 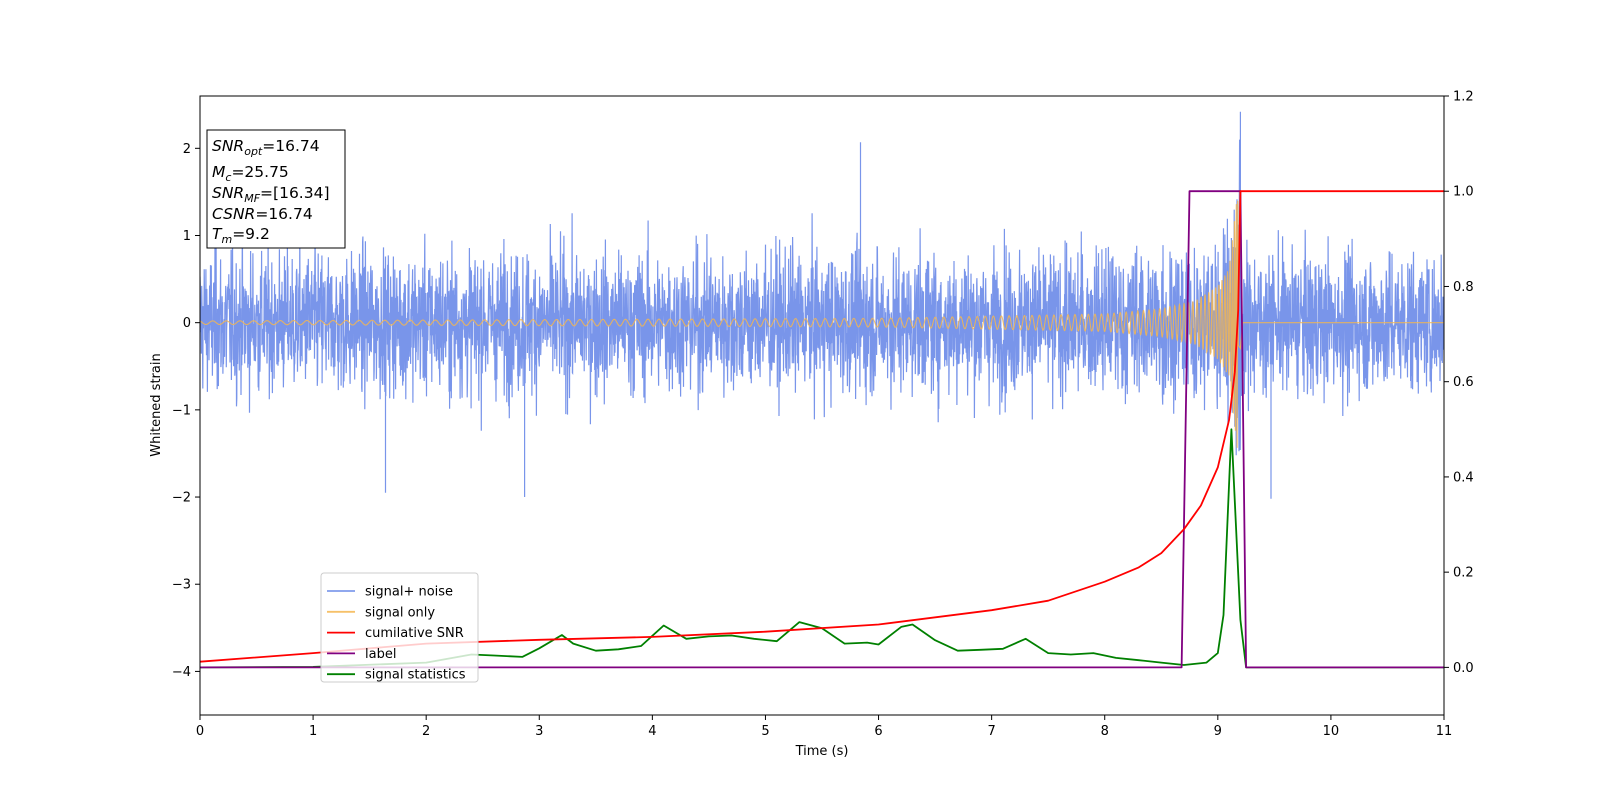 I want to click on legend-entry: cumilative SNR, so click(x=414, y=633).